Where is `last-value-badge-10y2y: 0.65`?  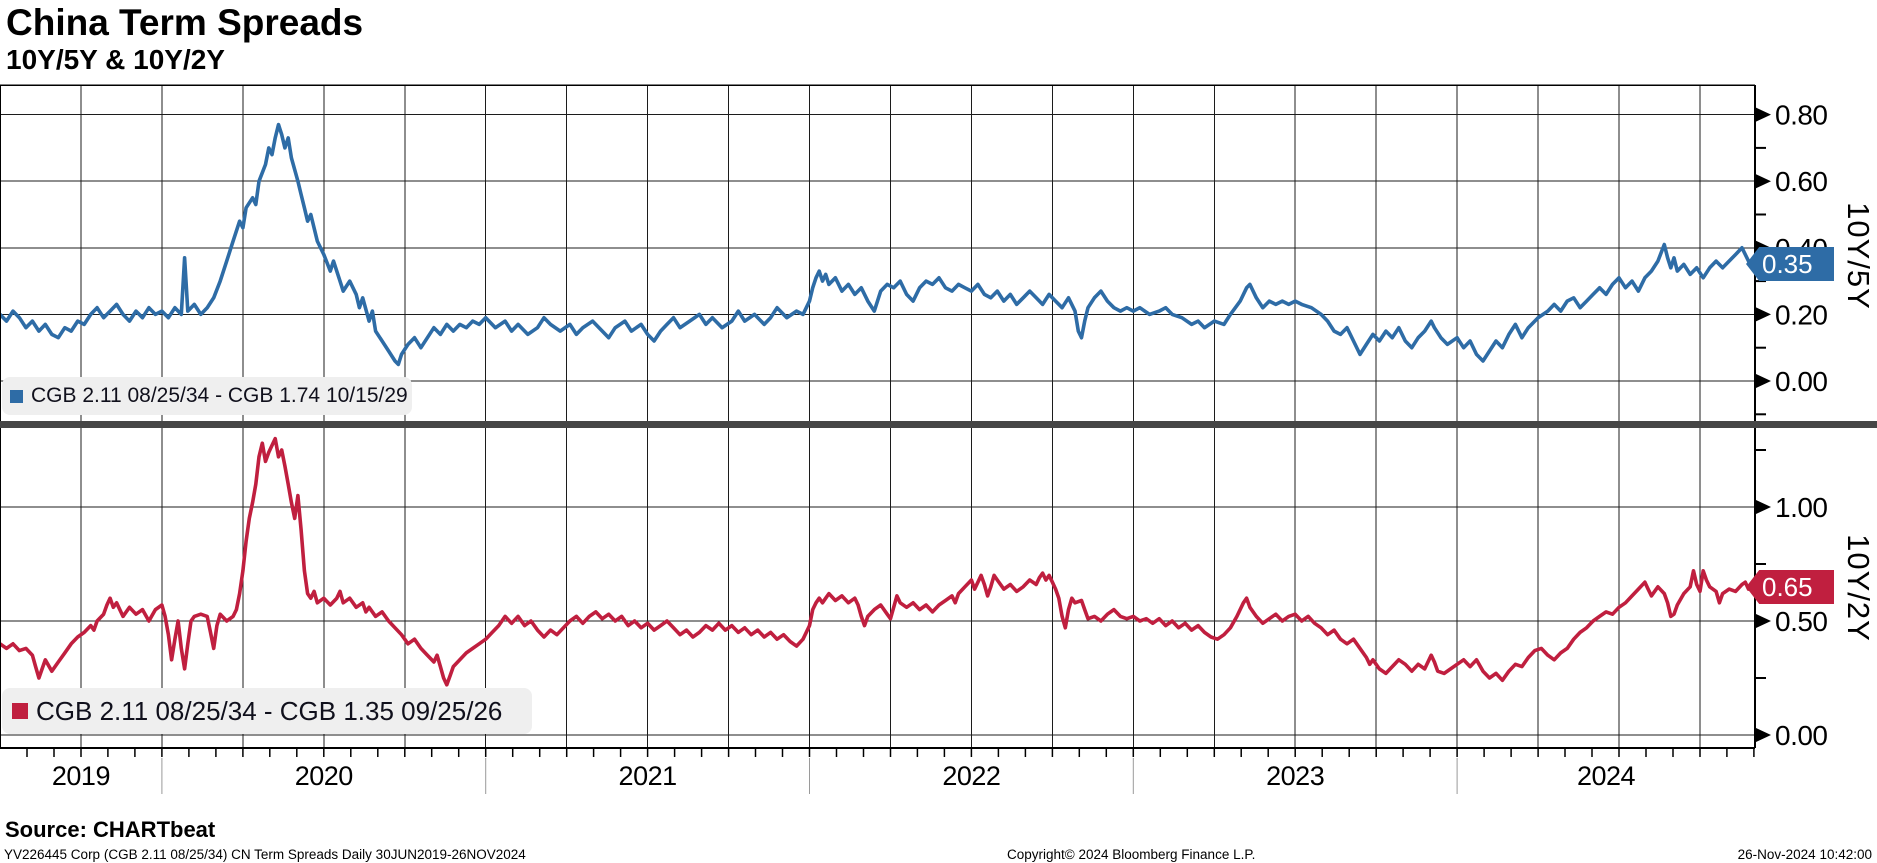
last-value-badge-10y2y: 0.65 is located at coordinates (1790, 587).